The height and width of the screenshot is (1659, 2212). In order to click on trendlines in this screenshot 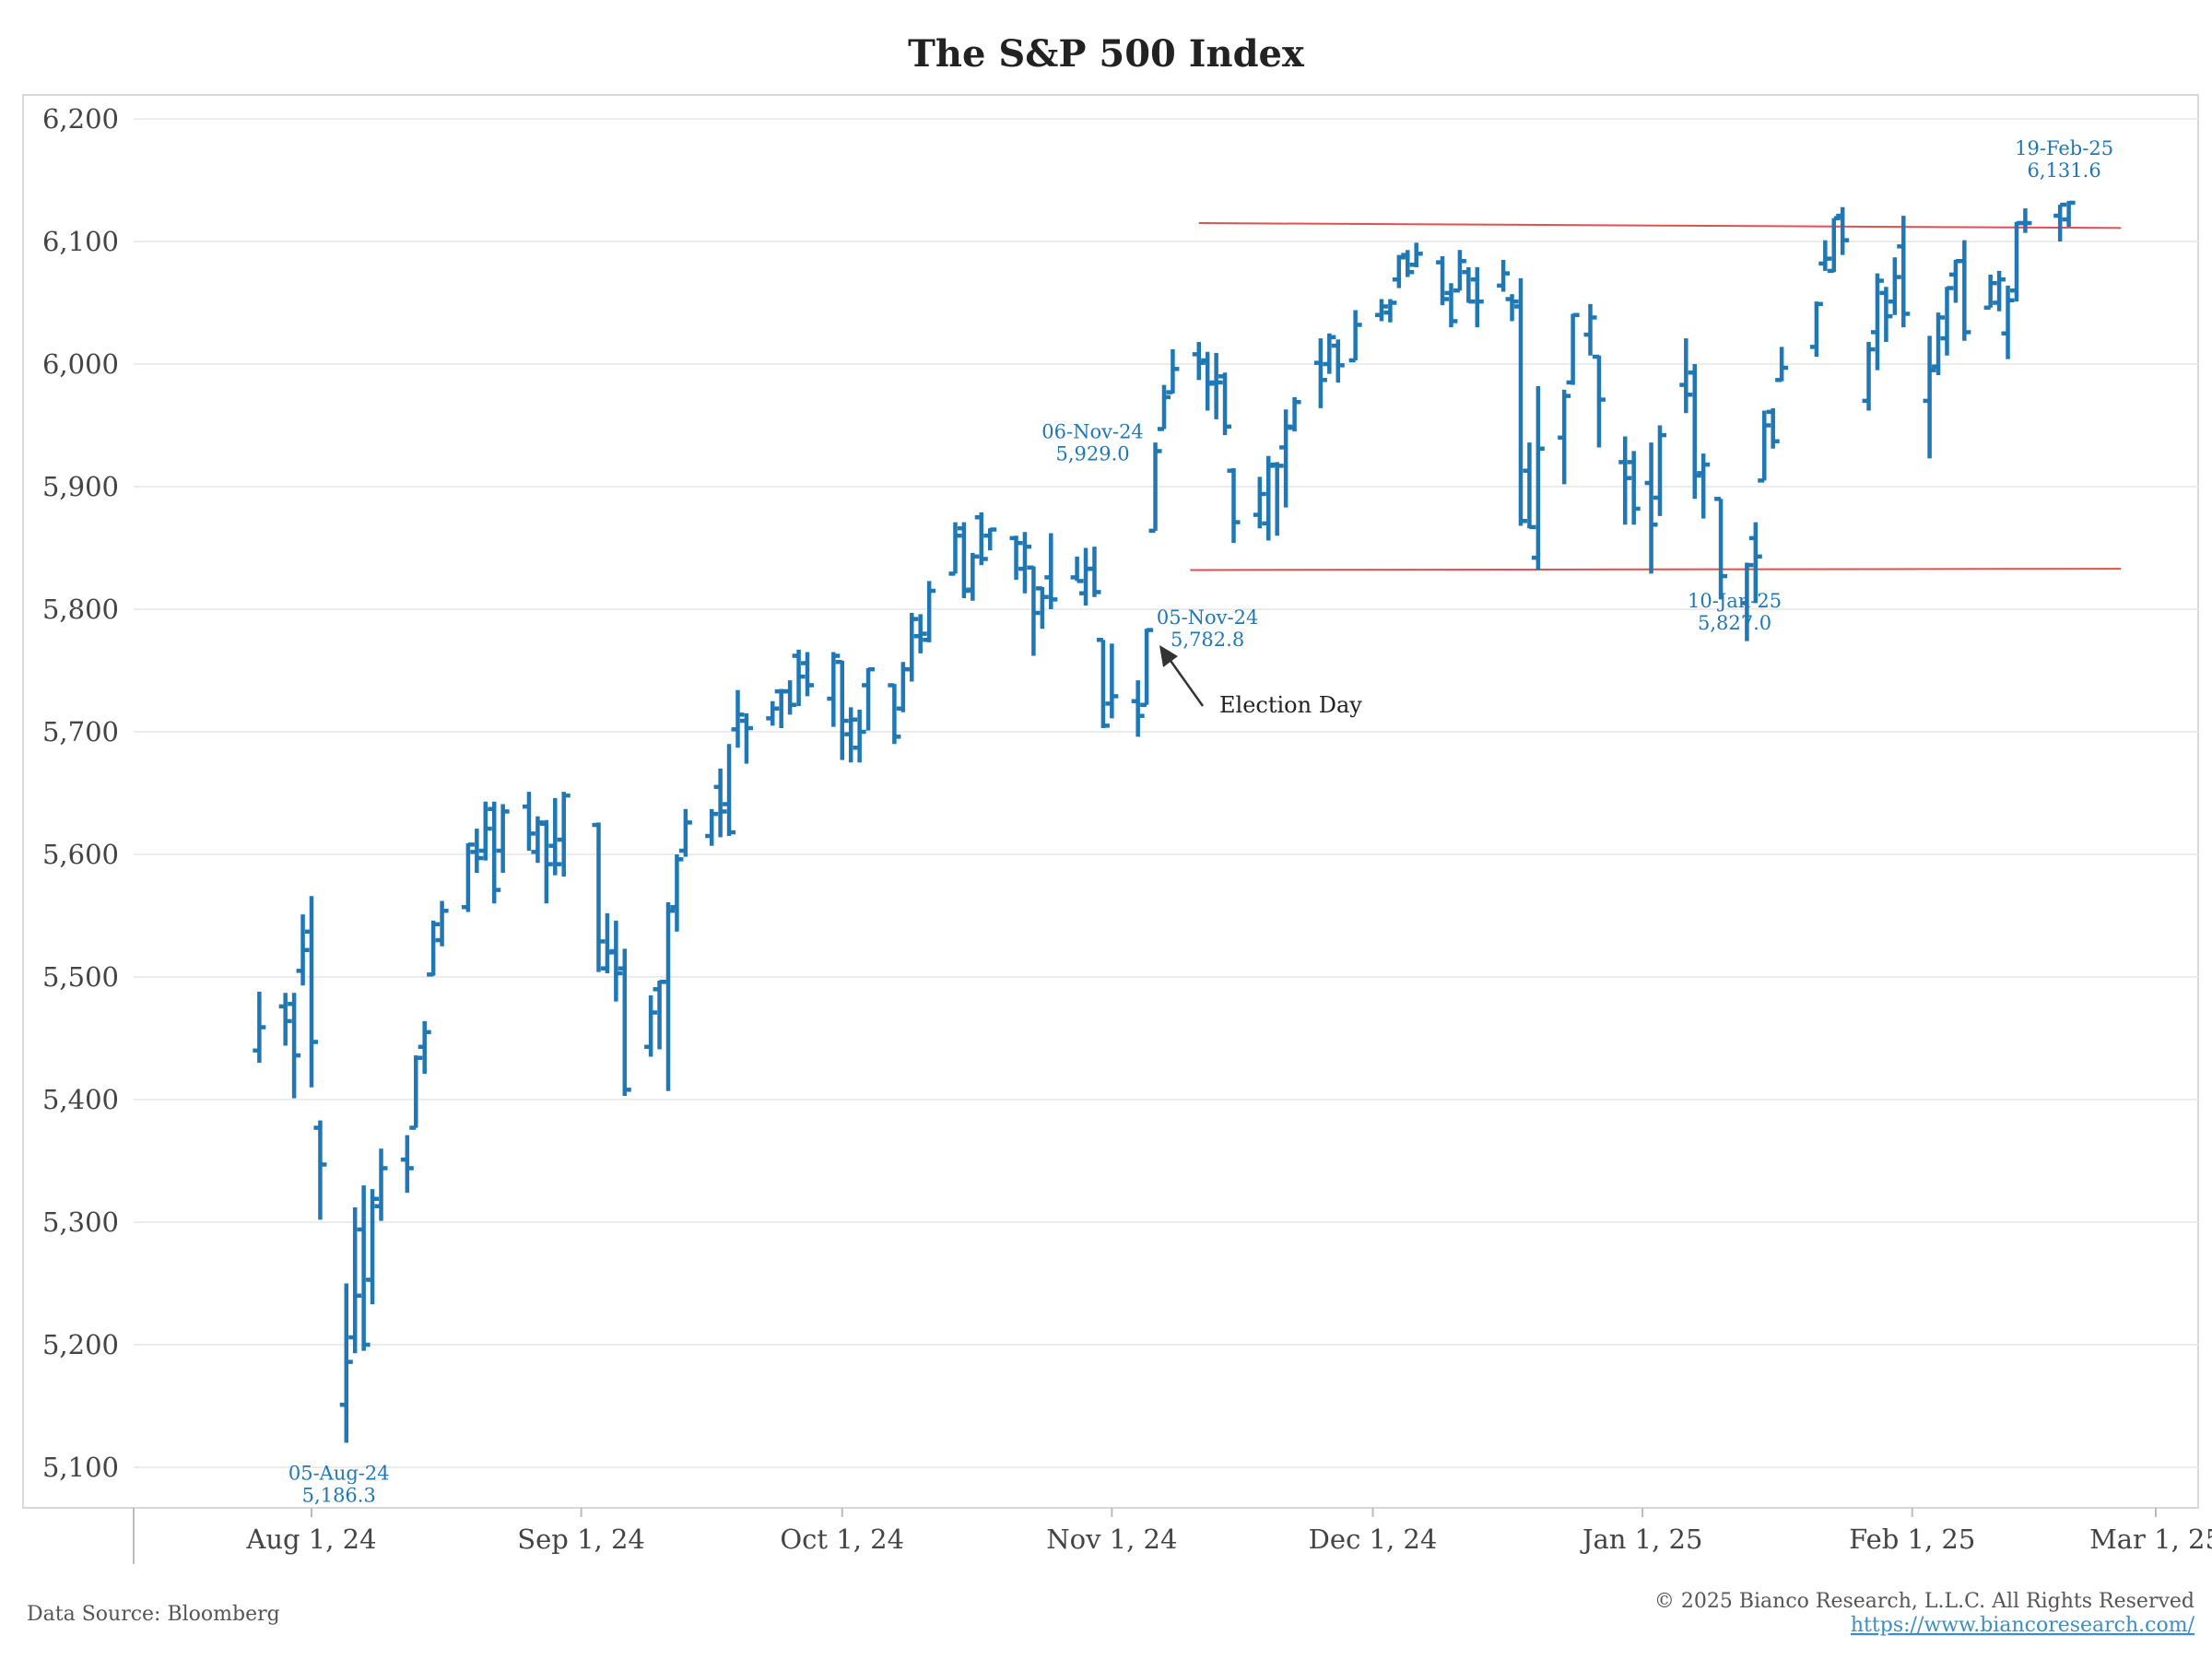, I will do `click(1656, 396)`.